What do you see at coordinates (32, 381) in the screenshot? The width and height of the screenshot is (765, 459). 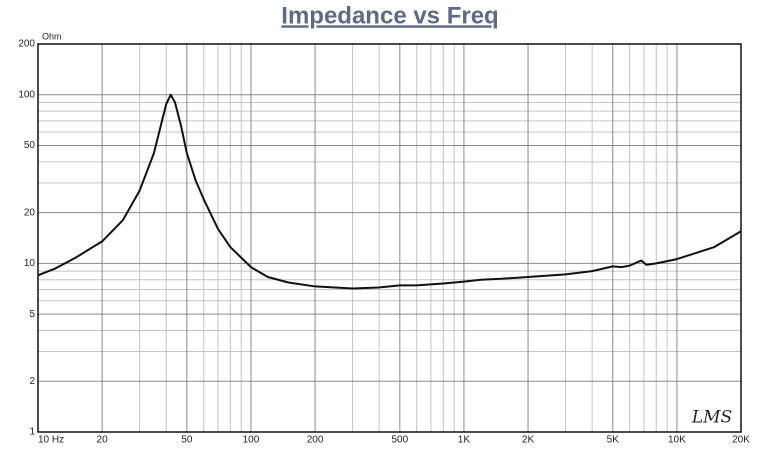 I see `y-tick-label: 2` at bounding box center [32, 381].